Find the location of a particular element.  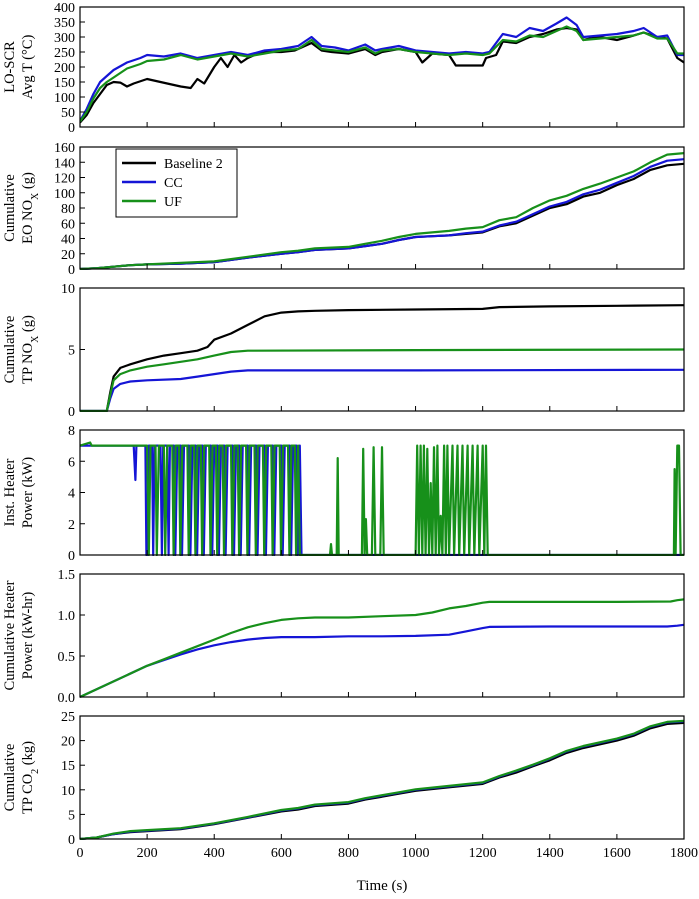

y-axis-label-group: Inst. Heater Power (kW) is located at coordinates (19, 492).